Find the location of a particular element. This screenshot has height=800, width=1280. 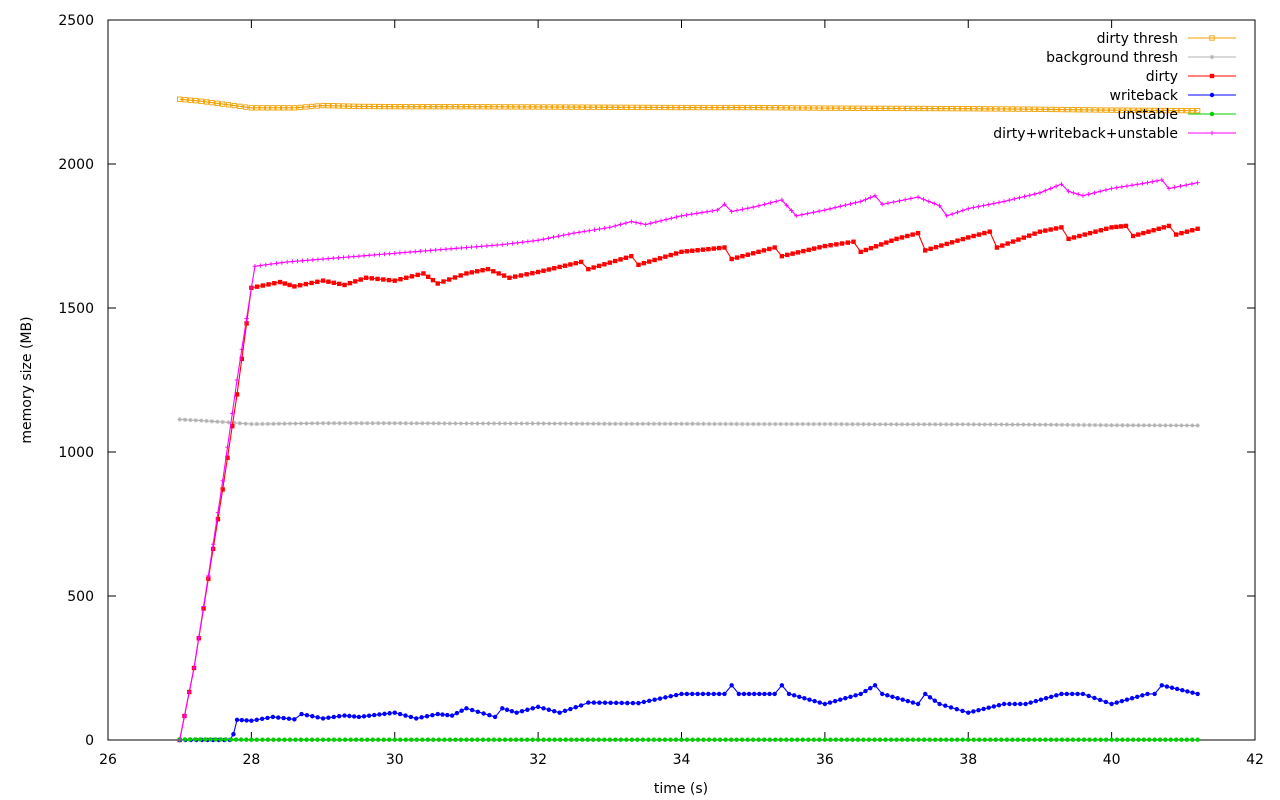

x-tick-label: 26 is located at coordinates (108, 760).